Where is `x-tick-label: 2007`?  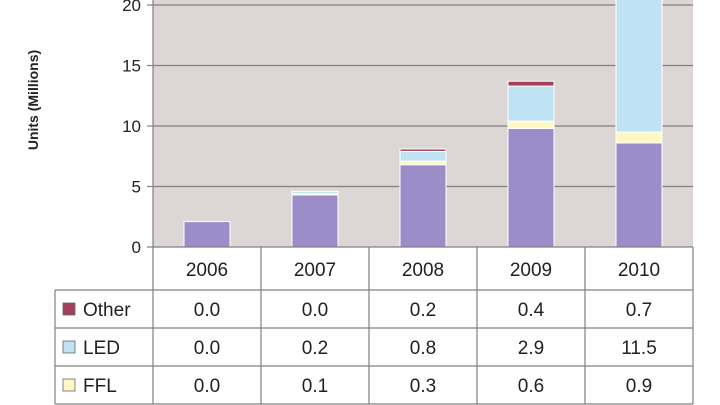 x-tick-label: 2007 is located at coordinates (315, 270).